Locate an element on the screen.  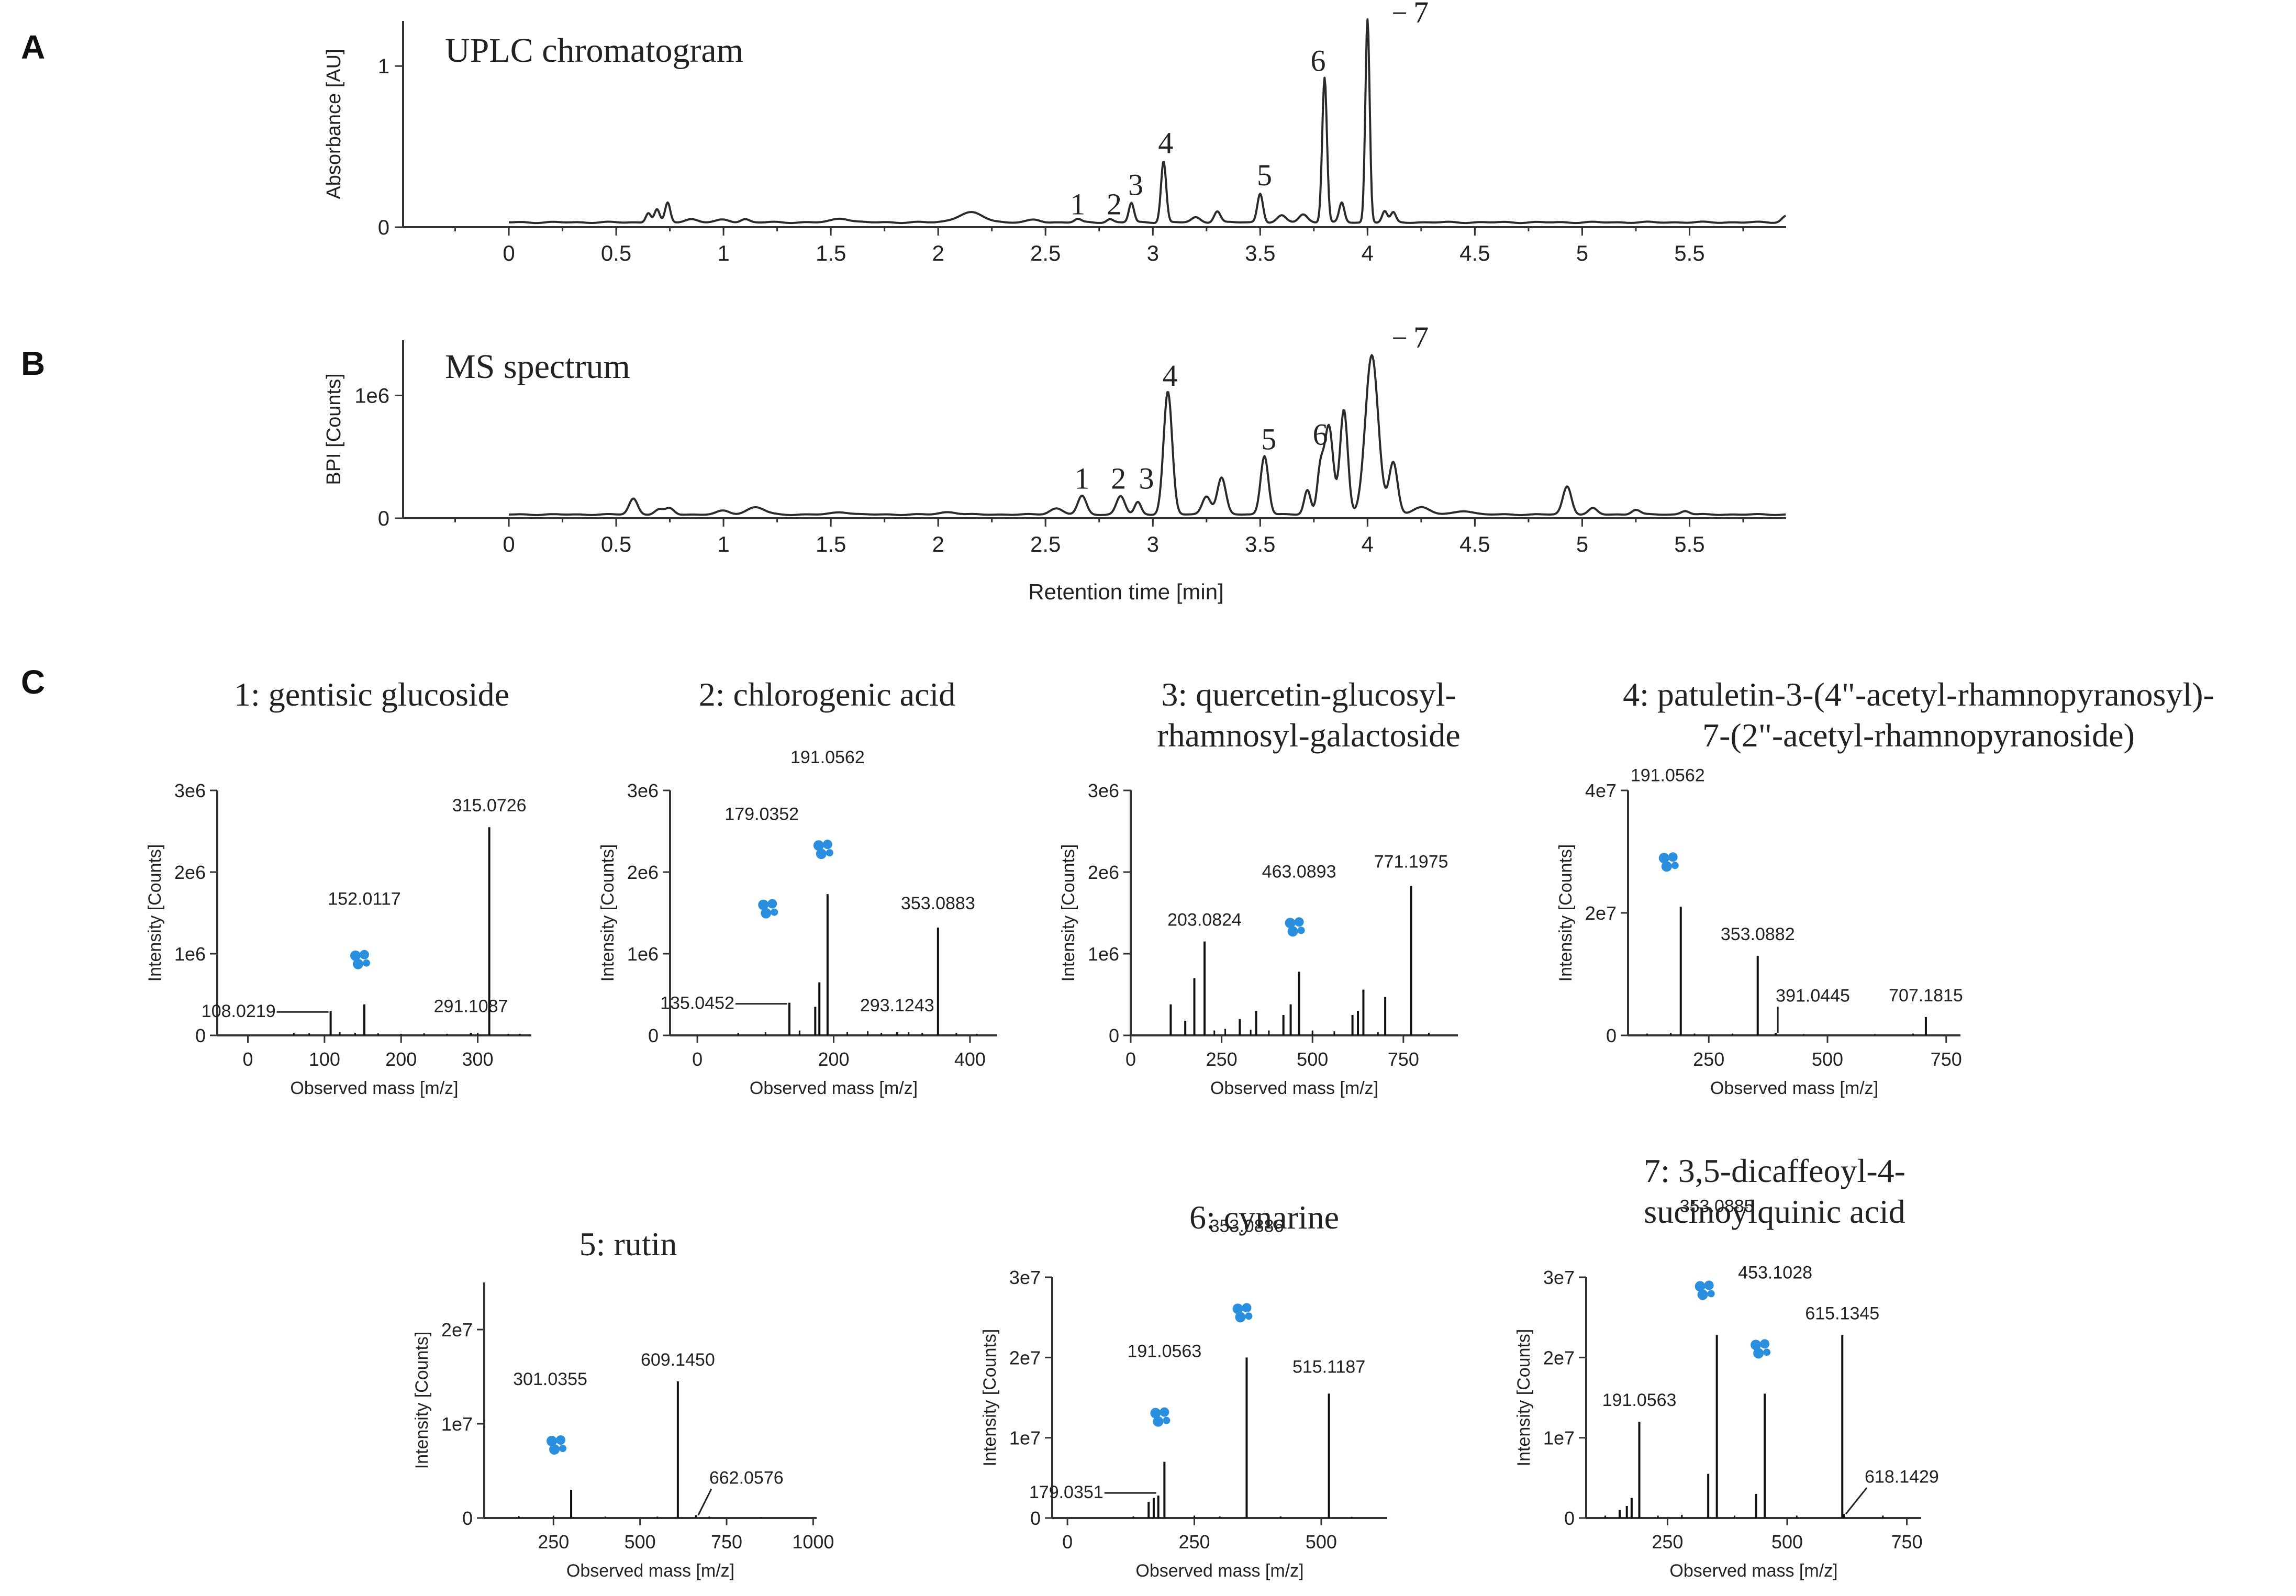
chart-title: UPLC chromatogram is located at coordinates (594, 50).